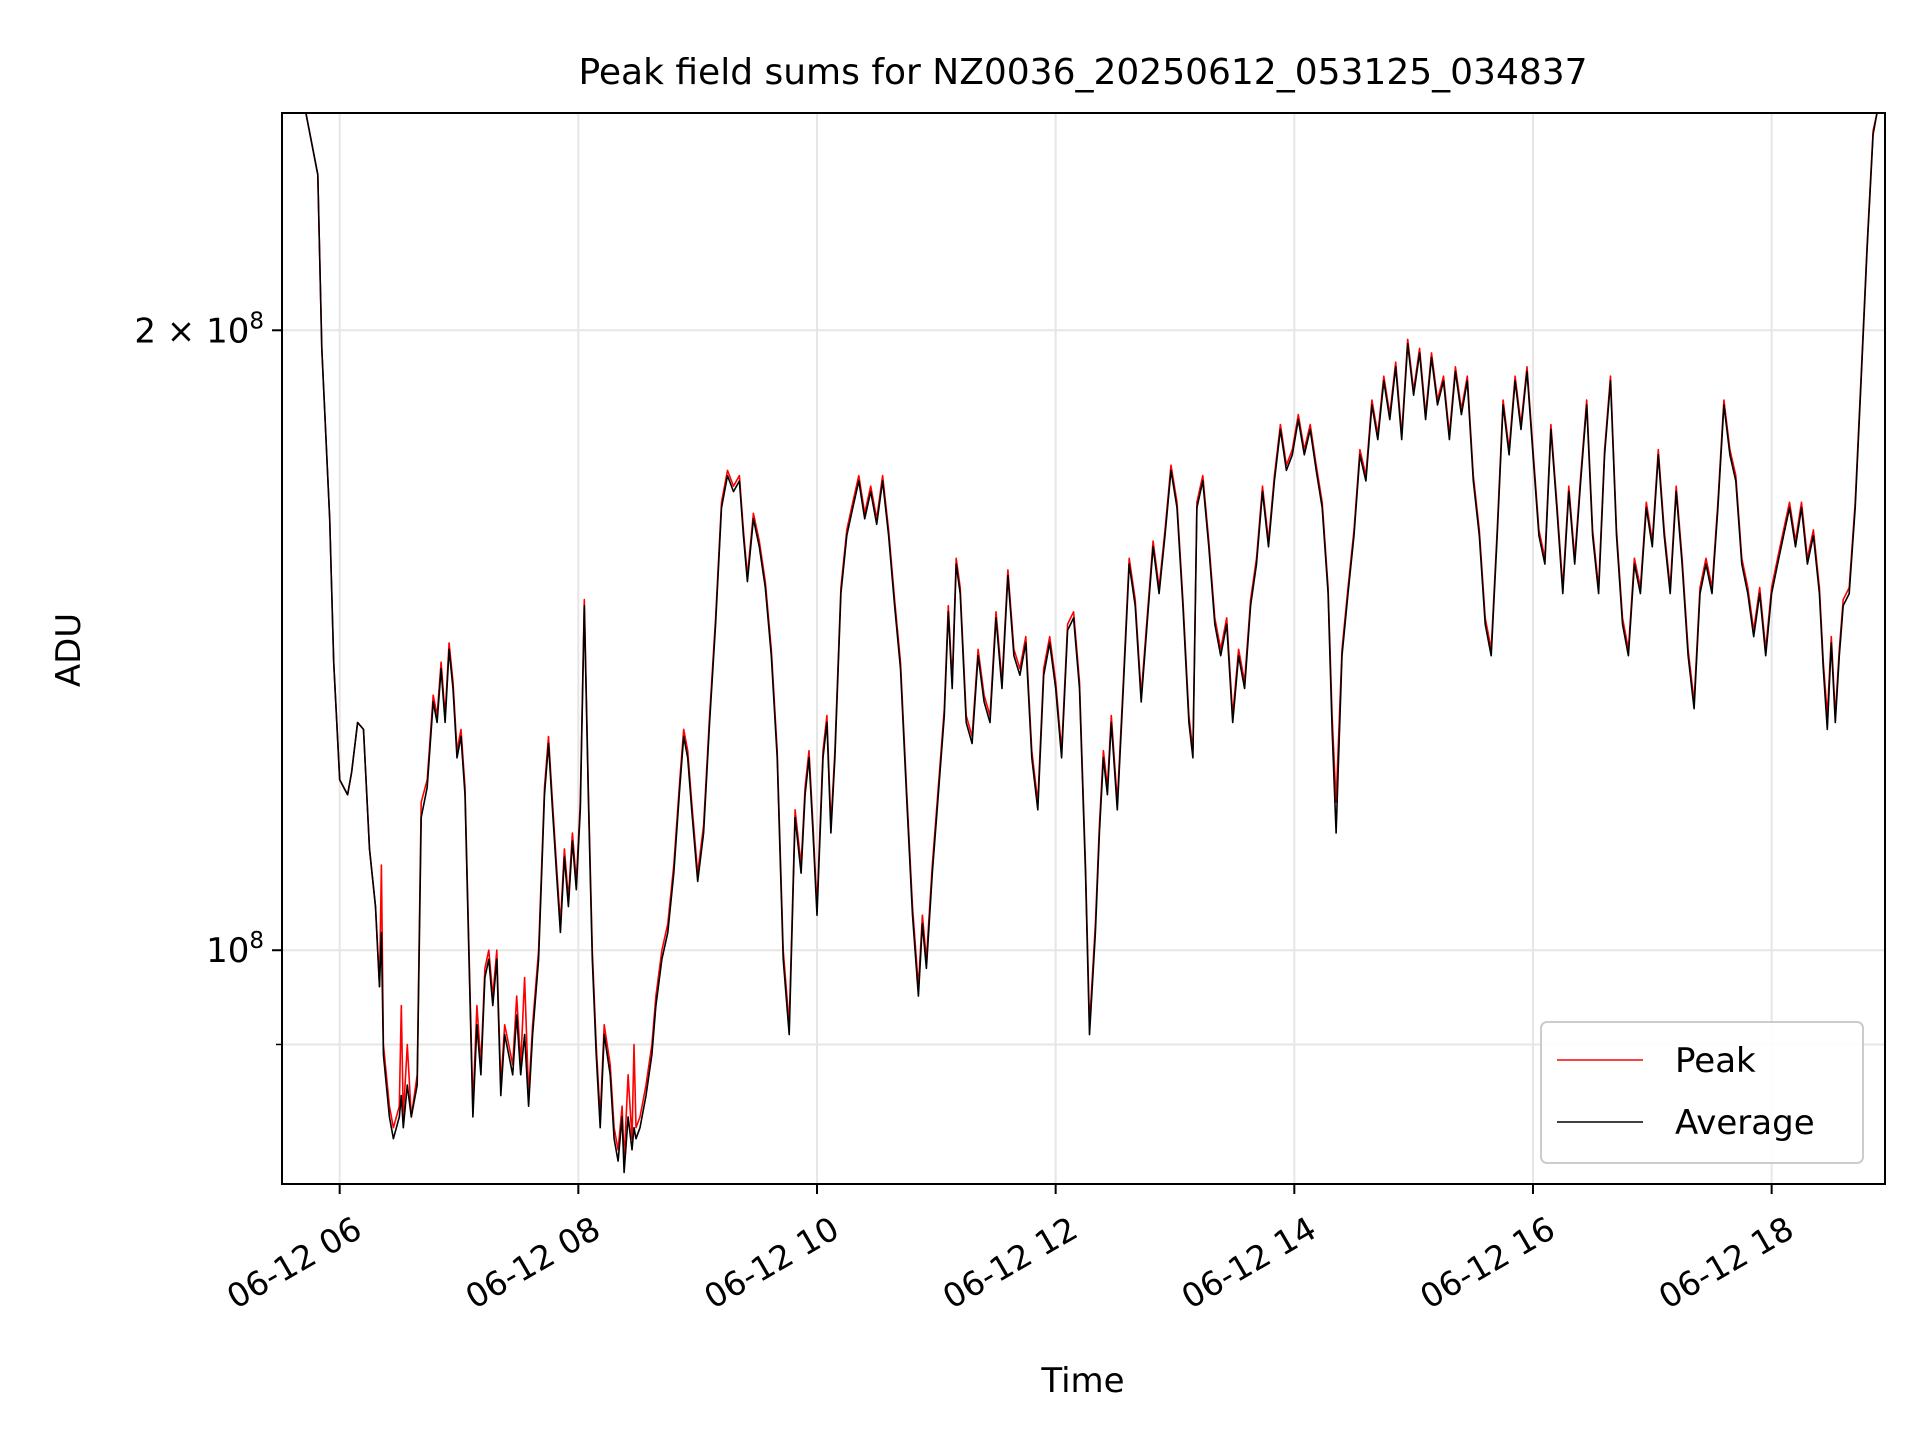 Image resolution: width=1920 pixels, height=1440 pixels. Describe the element at coordinates (1715, 1061) in the screenshot. I see `legend-label-peak: Peak` at that location.